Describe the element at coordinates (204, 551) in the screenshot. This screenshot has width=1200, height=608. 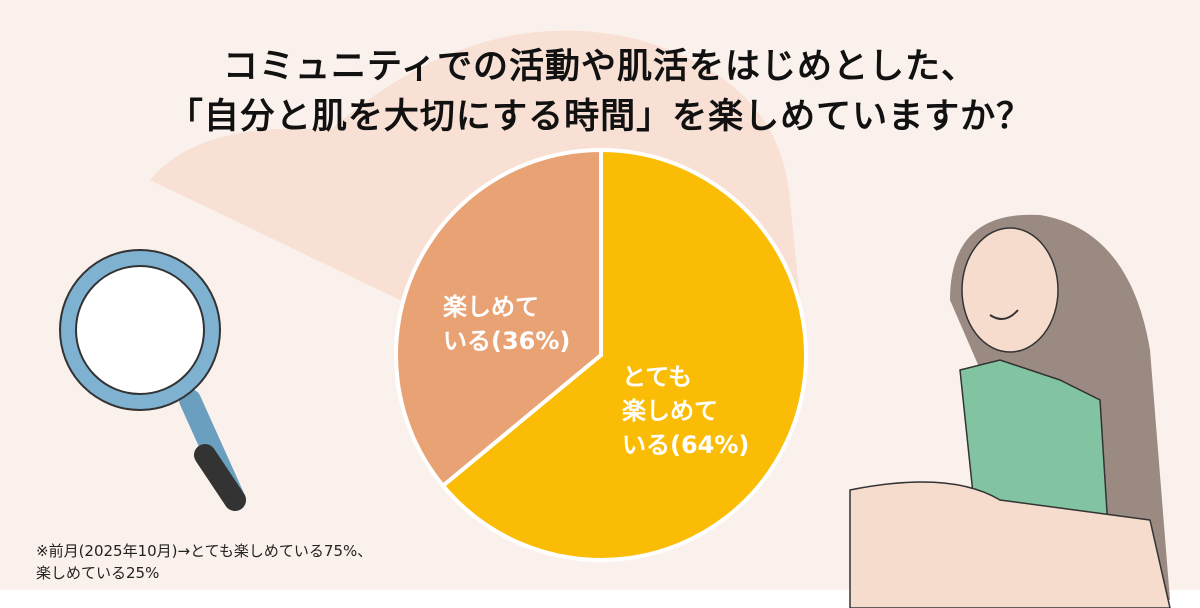
I see `footnote-line: ※前月(2025年10月)→とても楽しめている75%、` at that location.